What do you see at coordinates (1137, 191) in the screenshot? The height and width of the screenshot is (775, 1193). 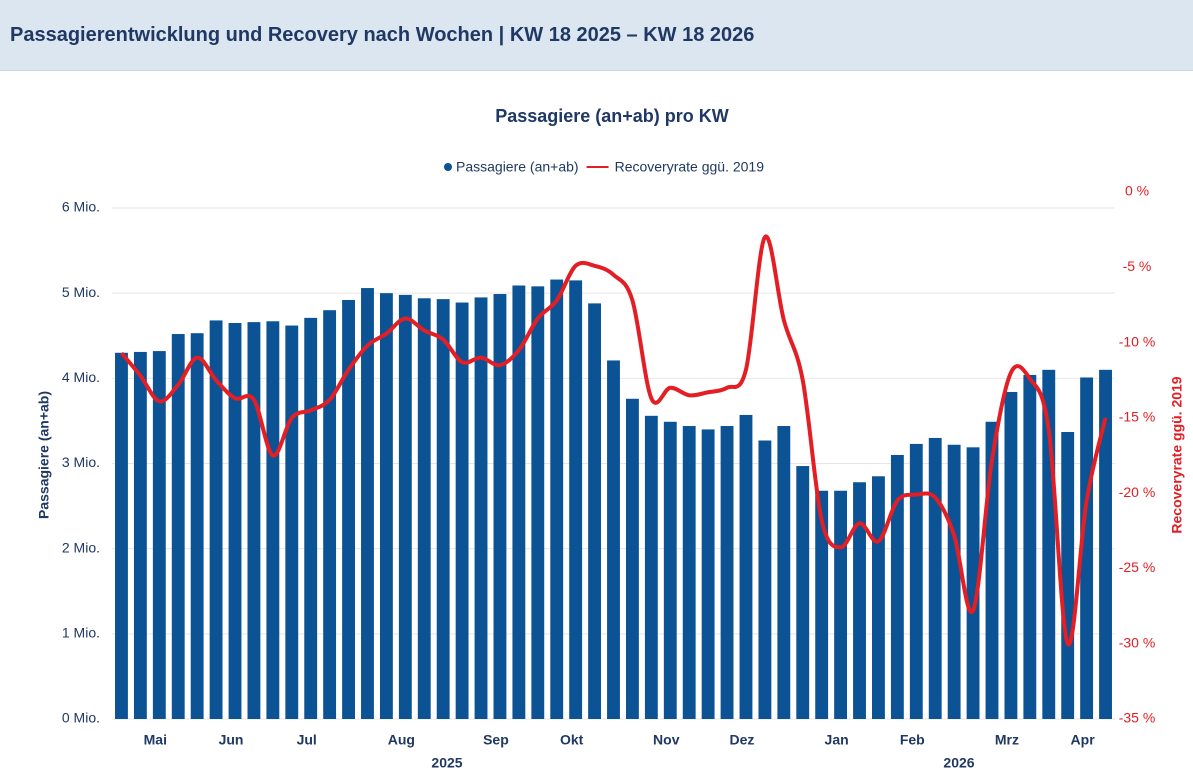 I see `y2-tick-label: 0 %` at bounding box center [1137, 191].